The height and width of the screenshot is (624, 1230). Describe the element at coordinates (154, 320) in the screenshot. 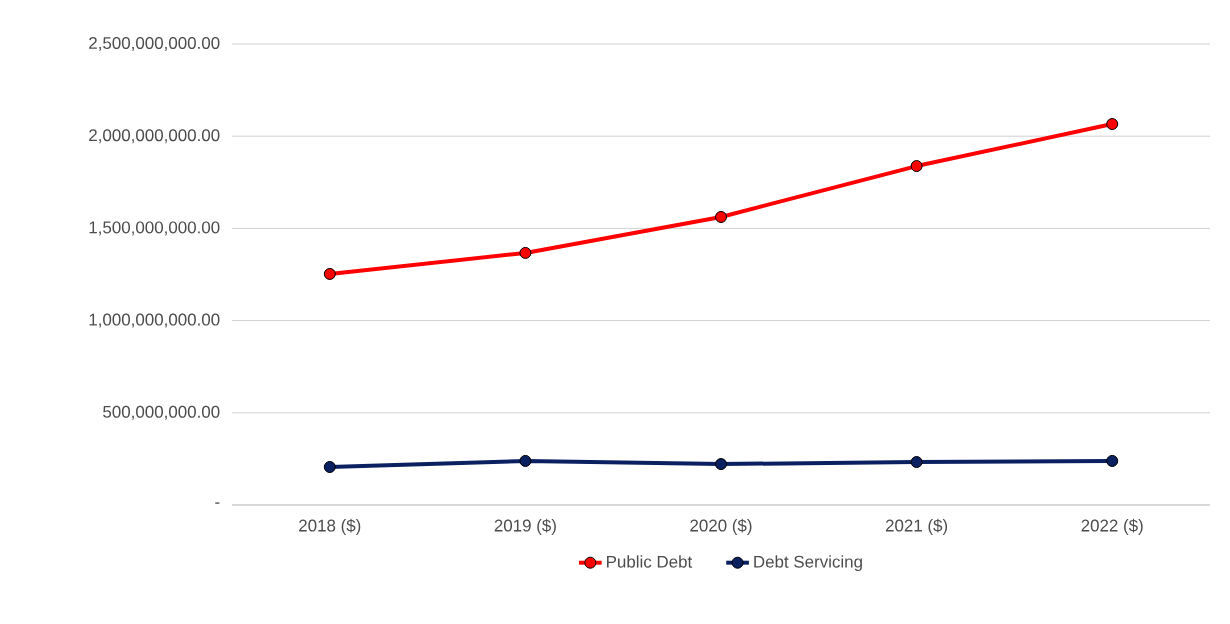

I see `y-tick-label: 1,000,000,000.00` at that location.